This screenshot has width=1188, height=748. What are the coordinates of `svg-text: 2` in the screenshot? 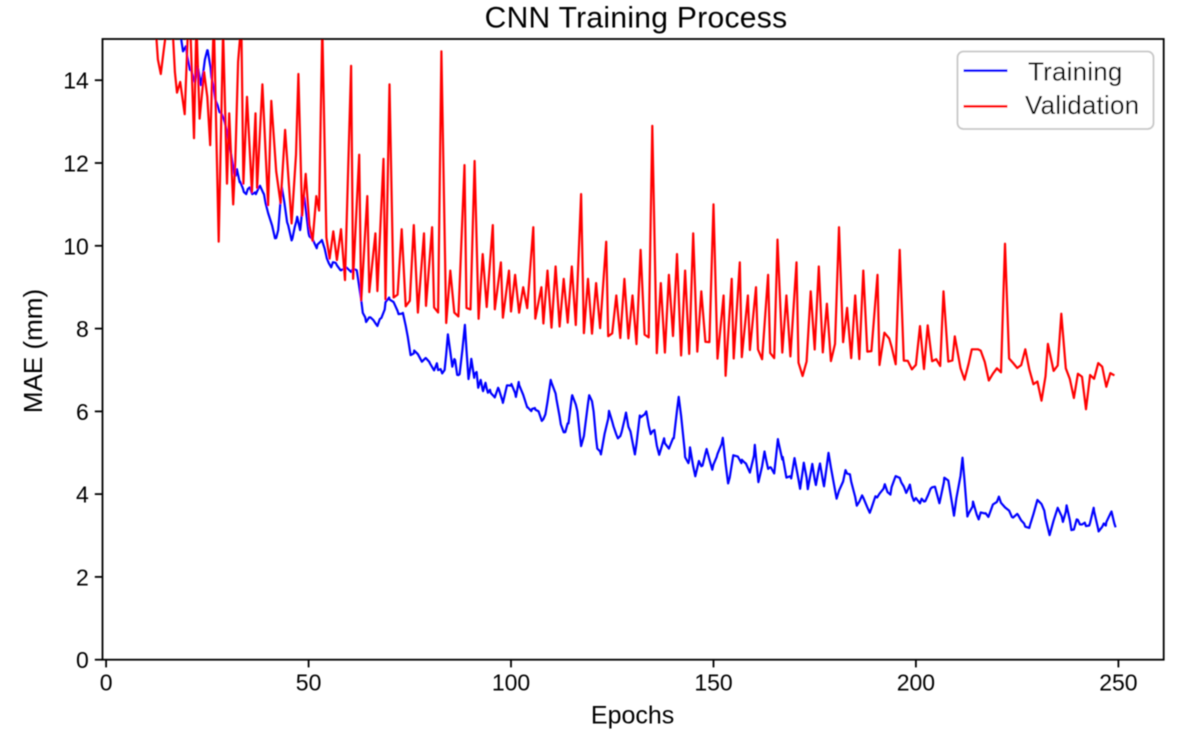 It's located at (82, 577).